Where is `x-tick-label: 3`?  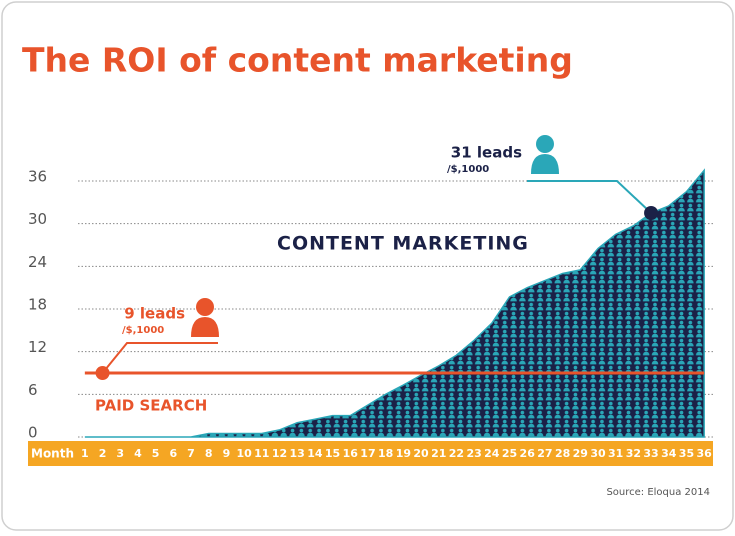 x-tick-label: 3 is located at coordinates (120, 453).